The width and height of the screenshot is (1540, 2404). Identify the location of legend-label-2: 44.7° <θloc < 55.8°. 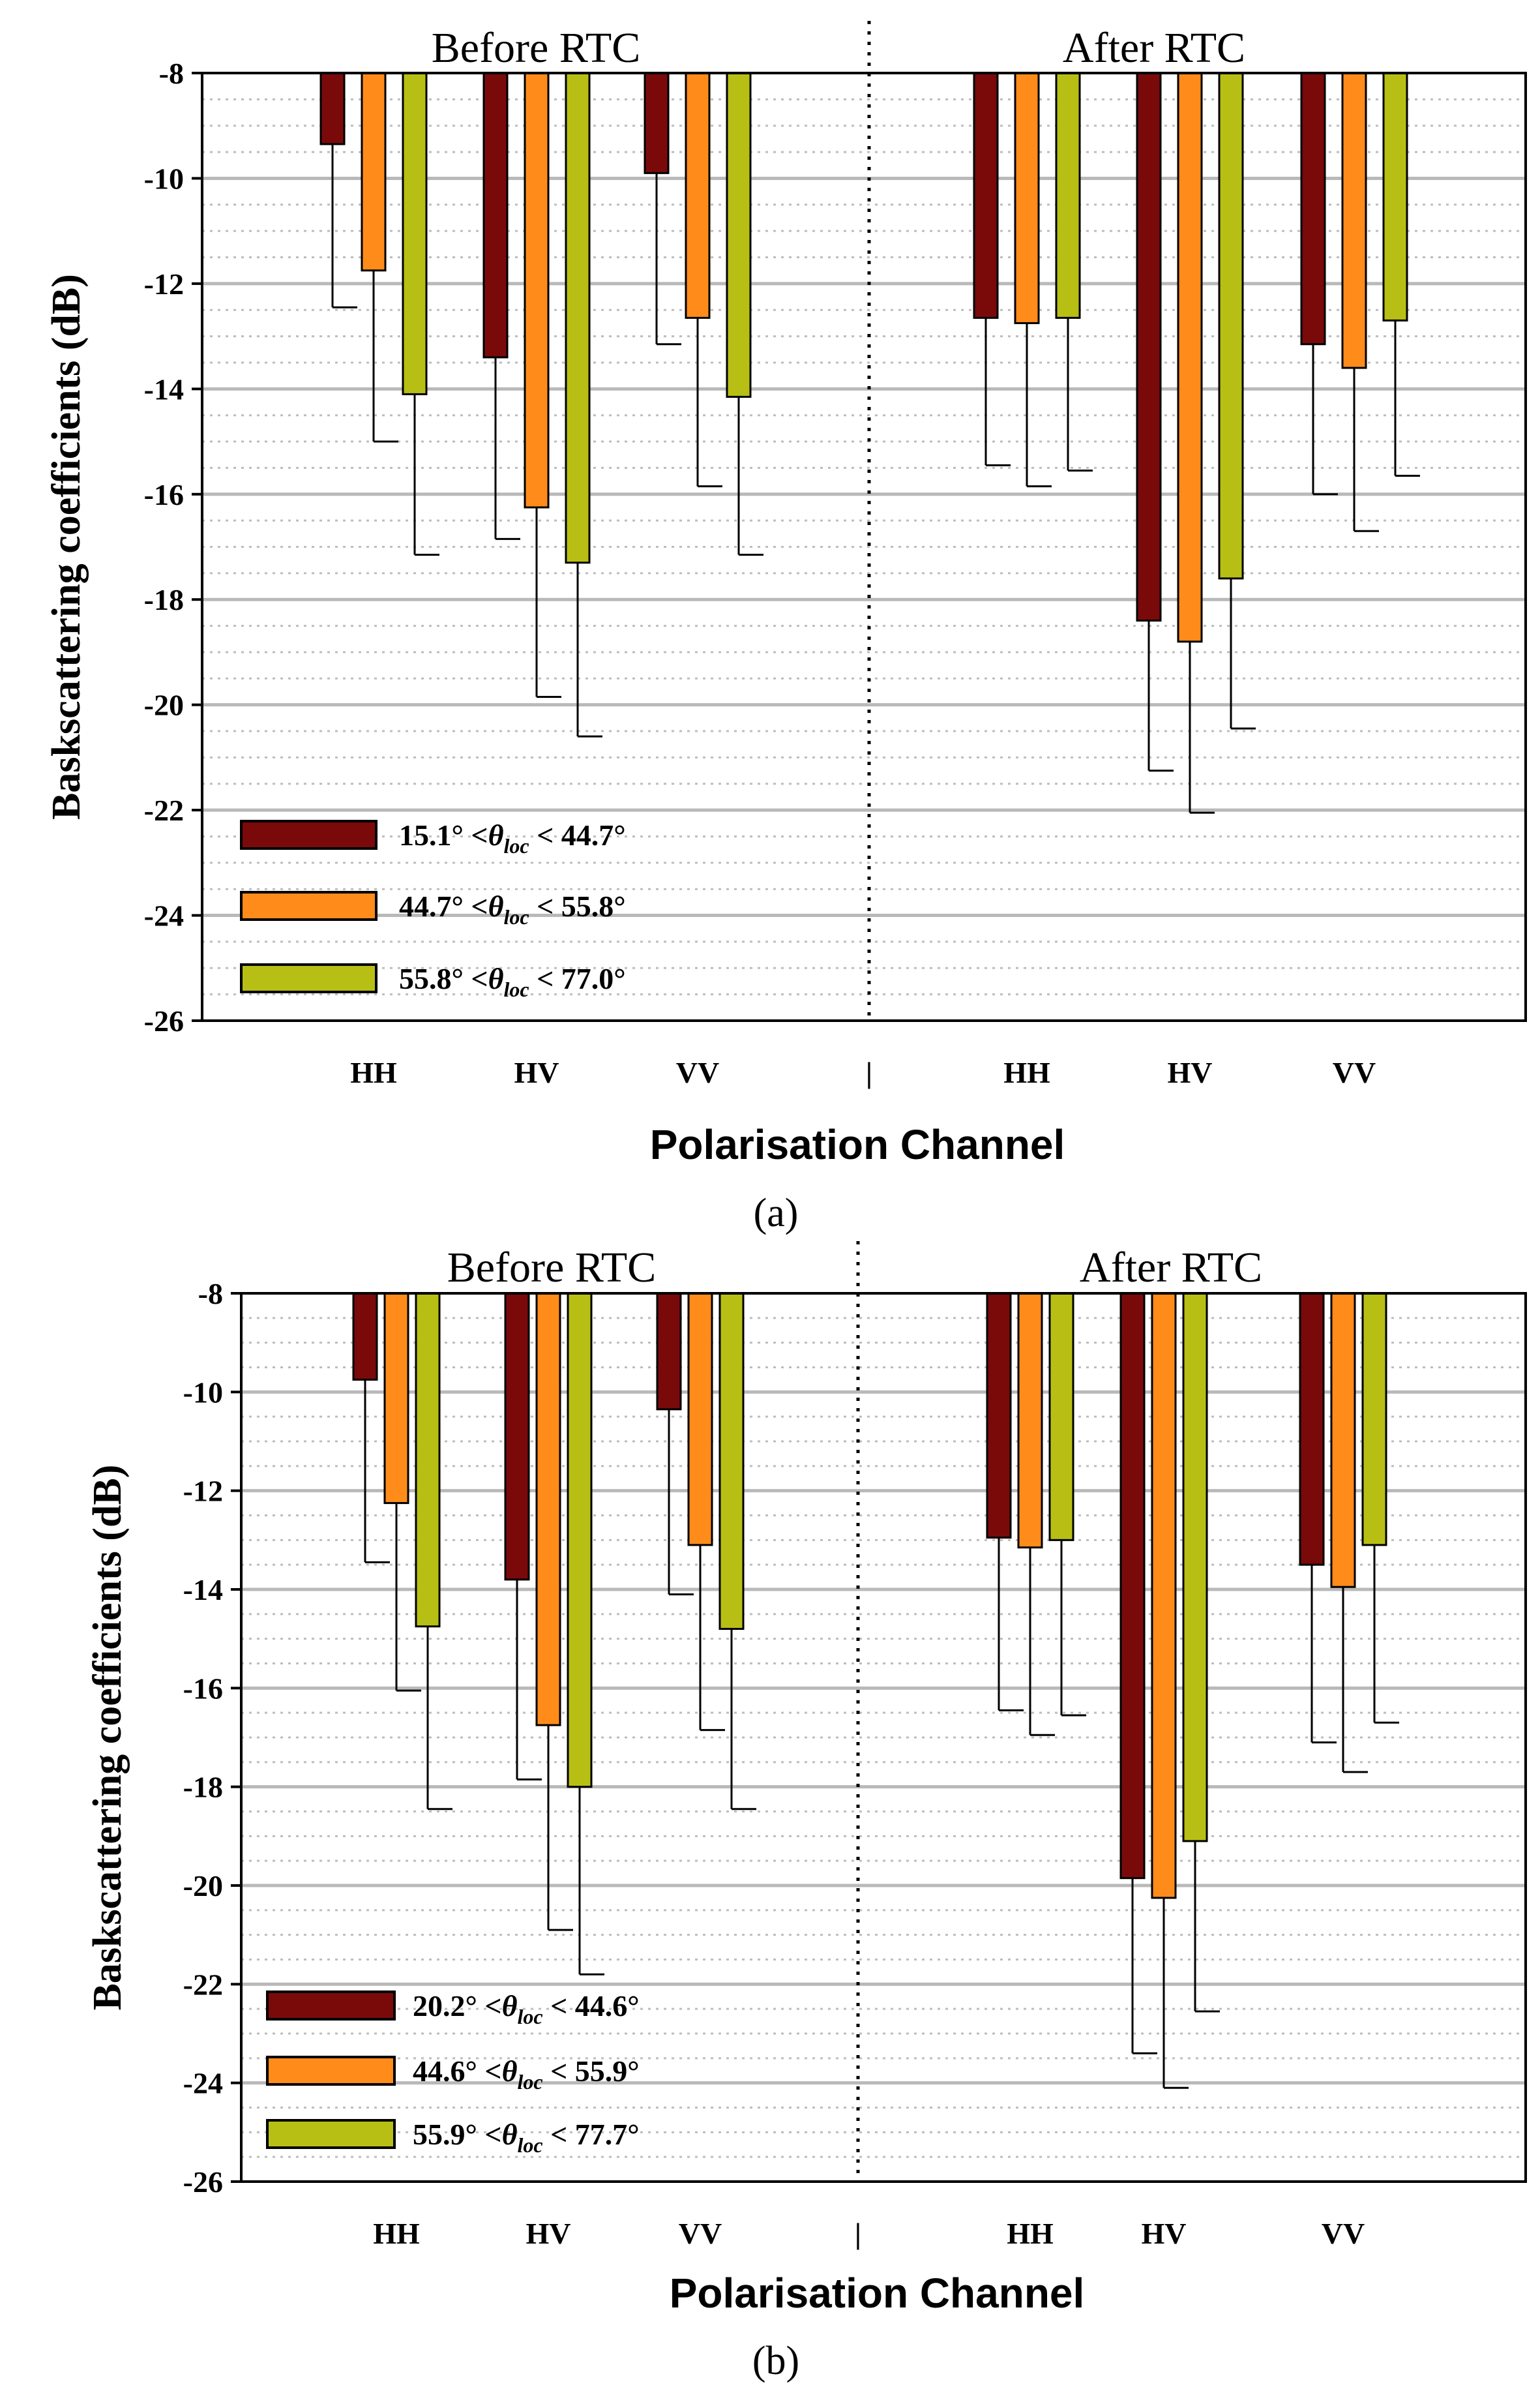
(512, 909).